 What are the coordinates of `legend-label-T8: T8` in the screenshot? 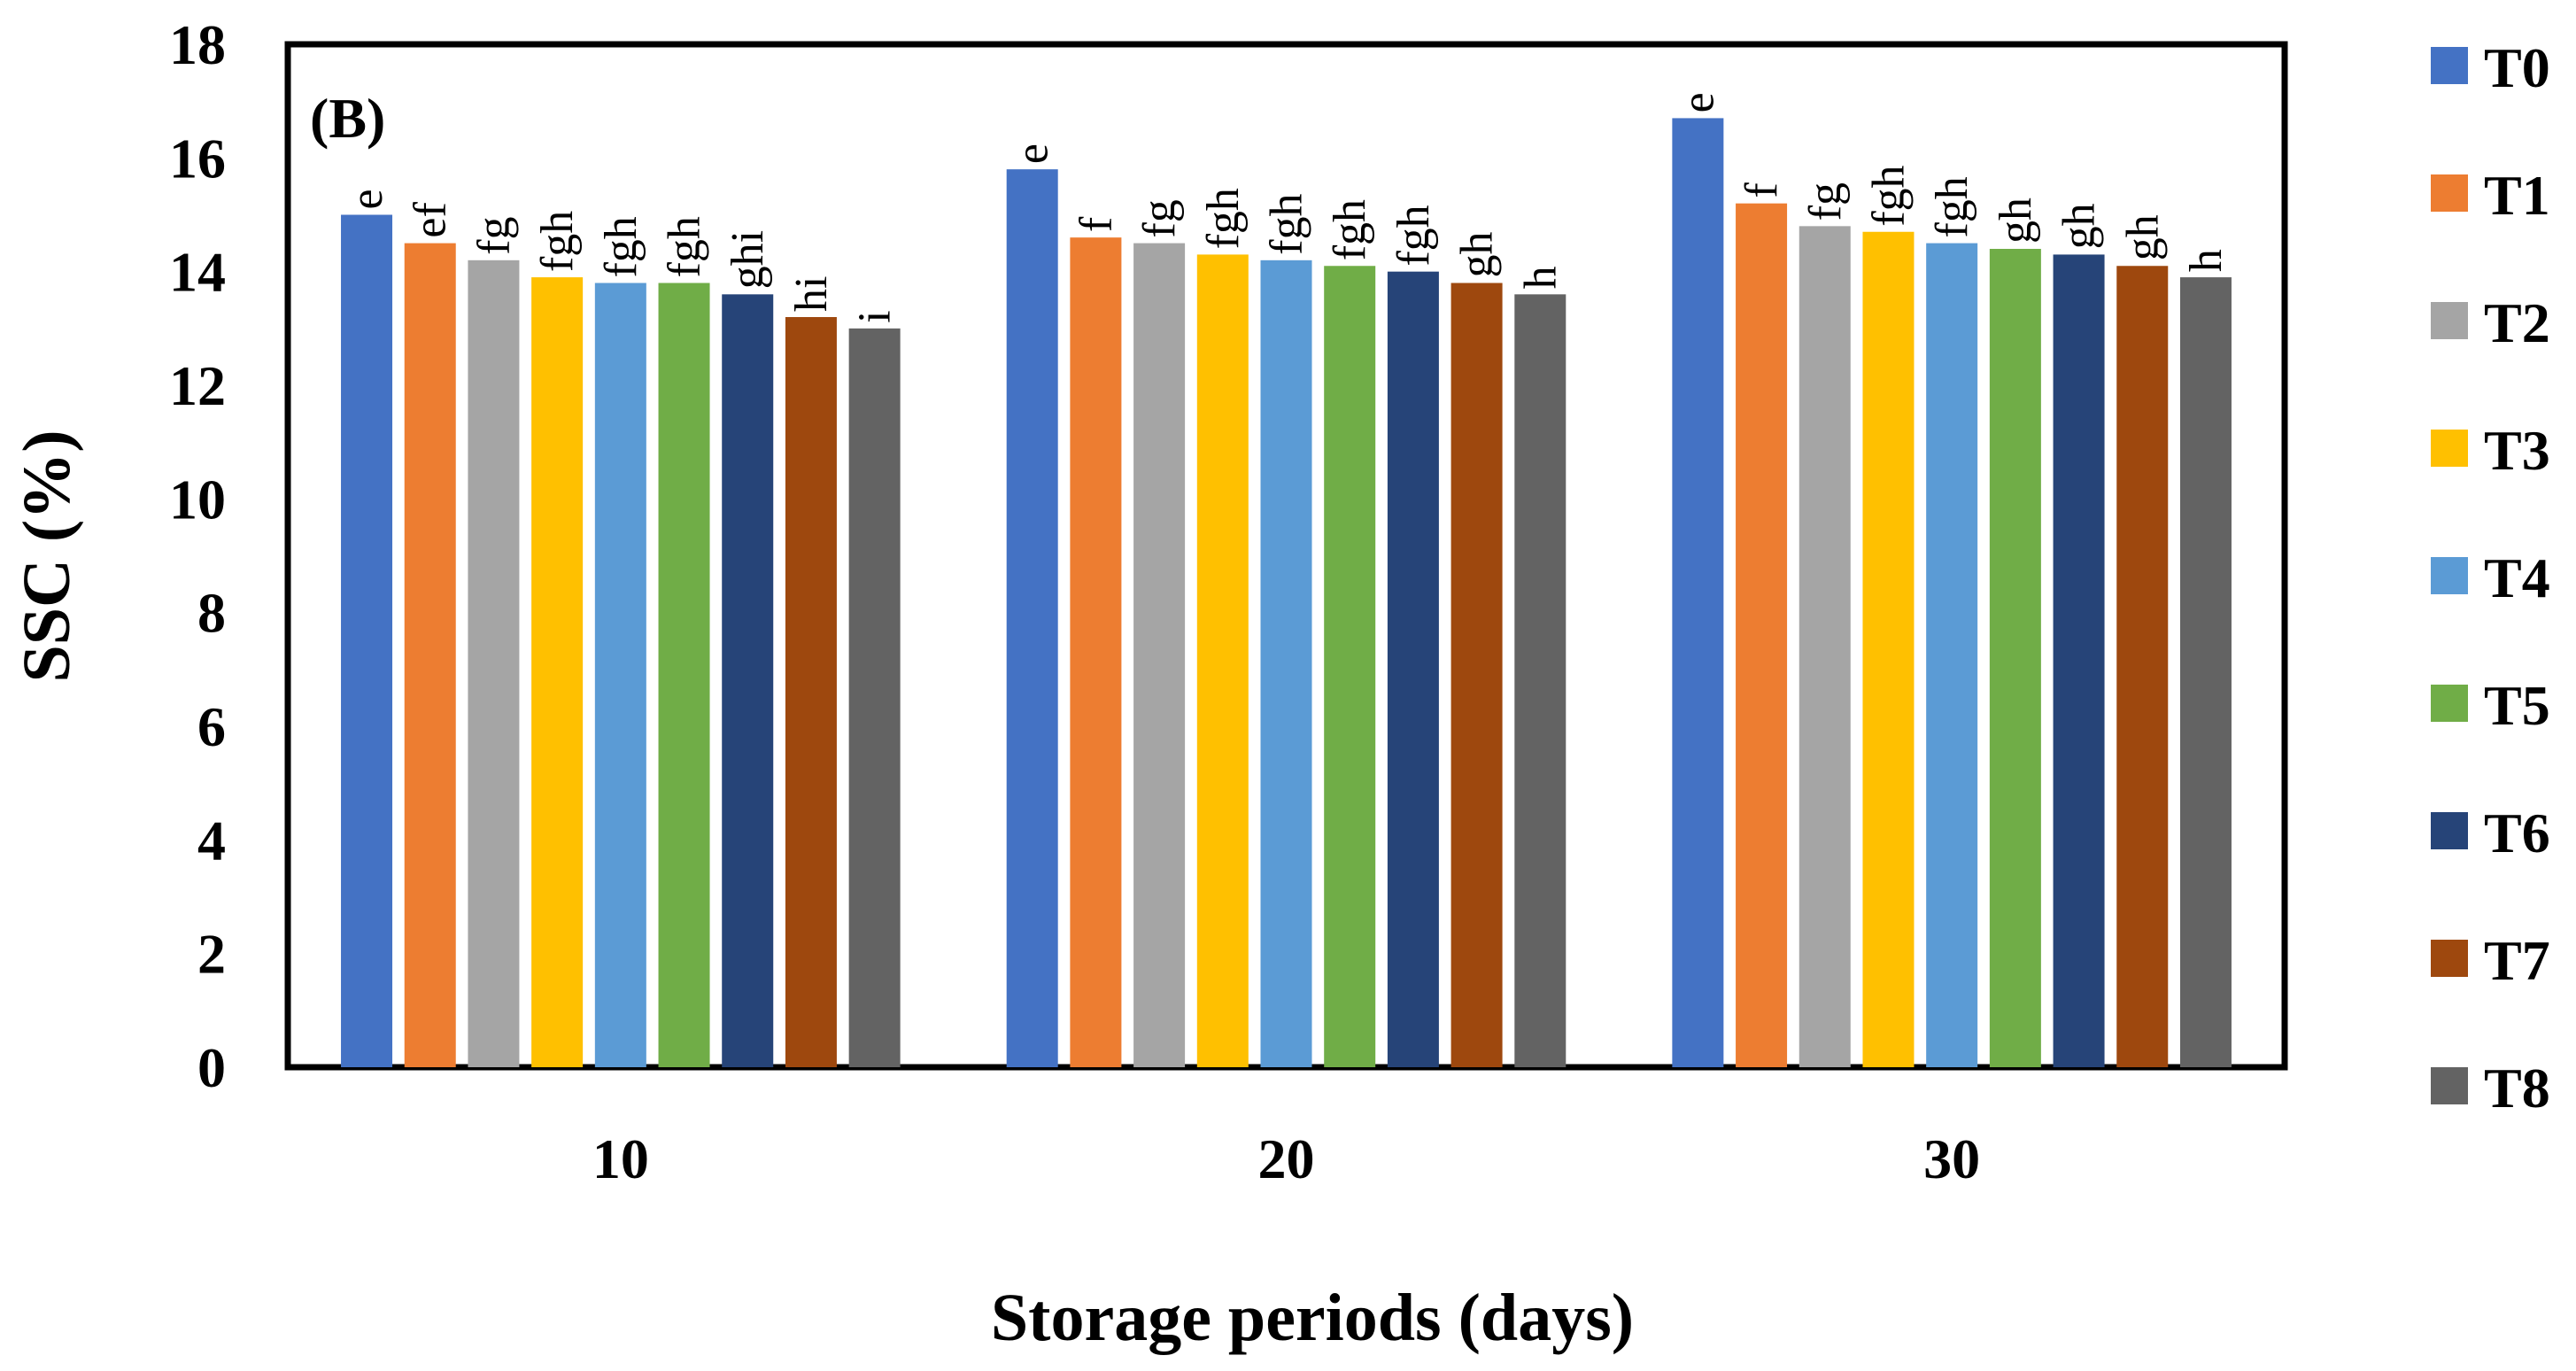 It's located at (2517, 1088).